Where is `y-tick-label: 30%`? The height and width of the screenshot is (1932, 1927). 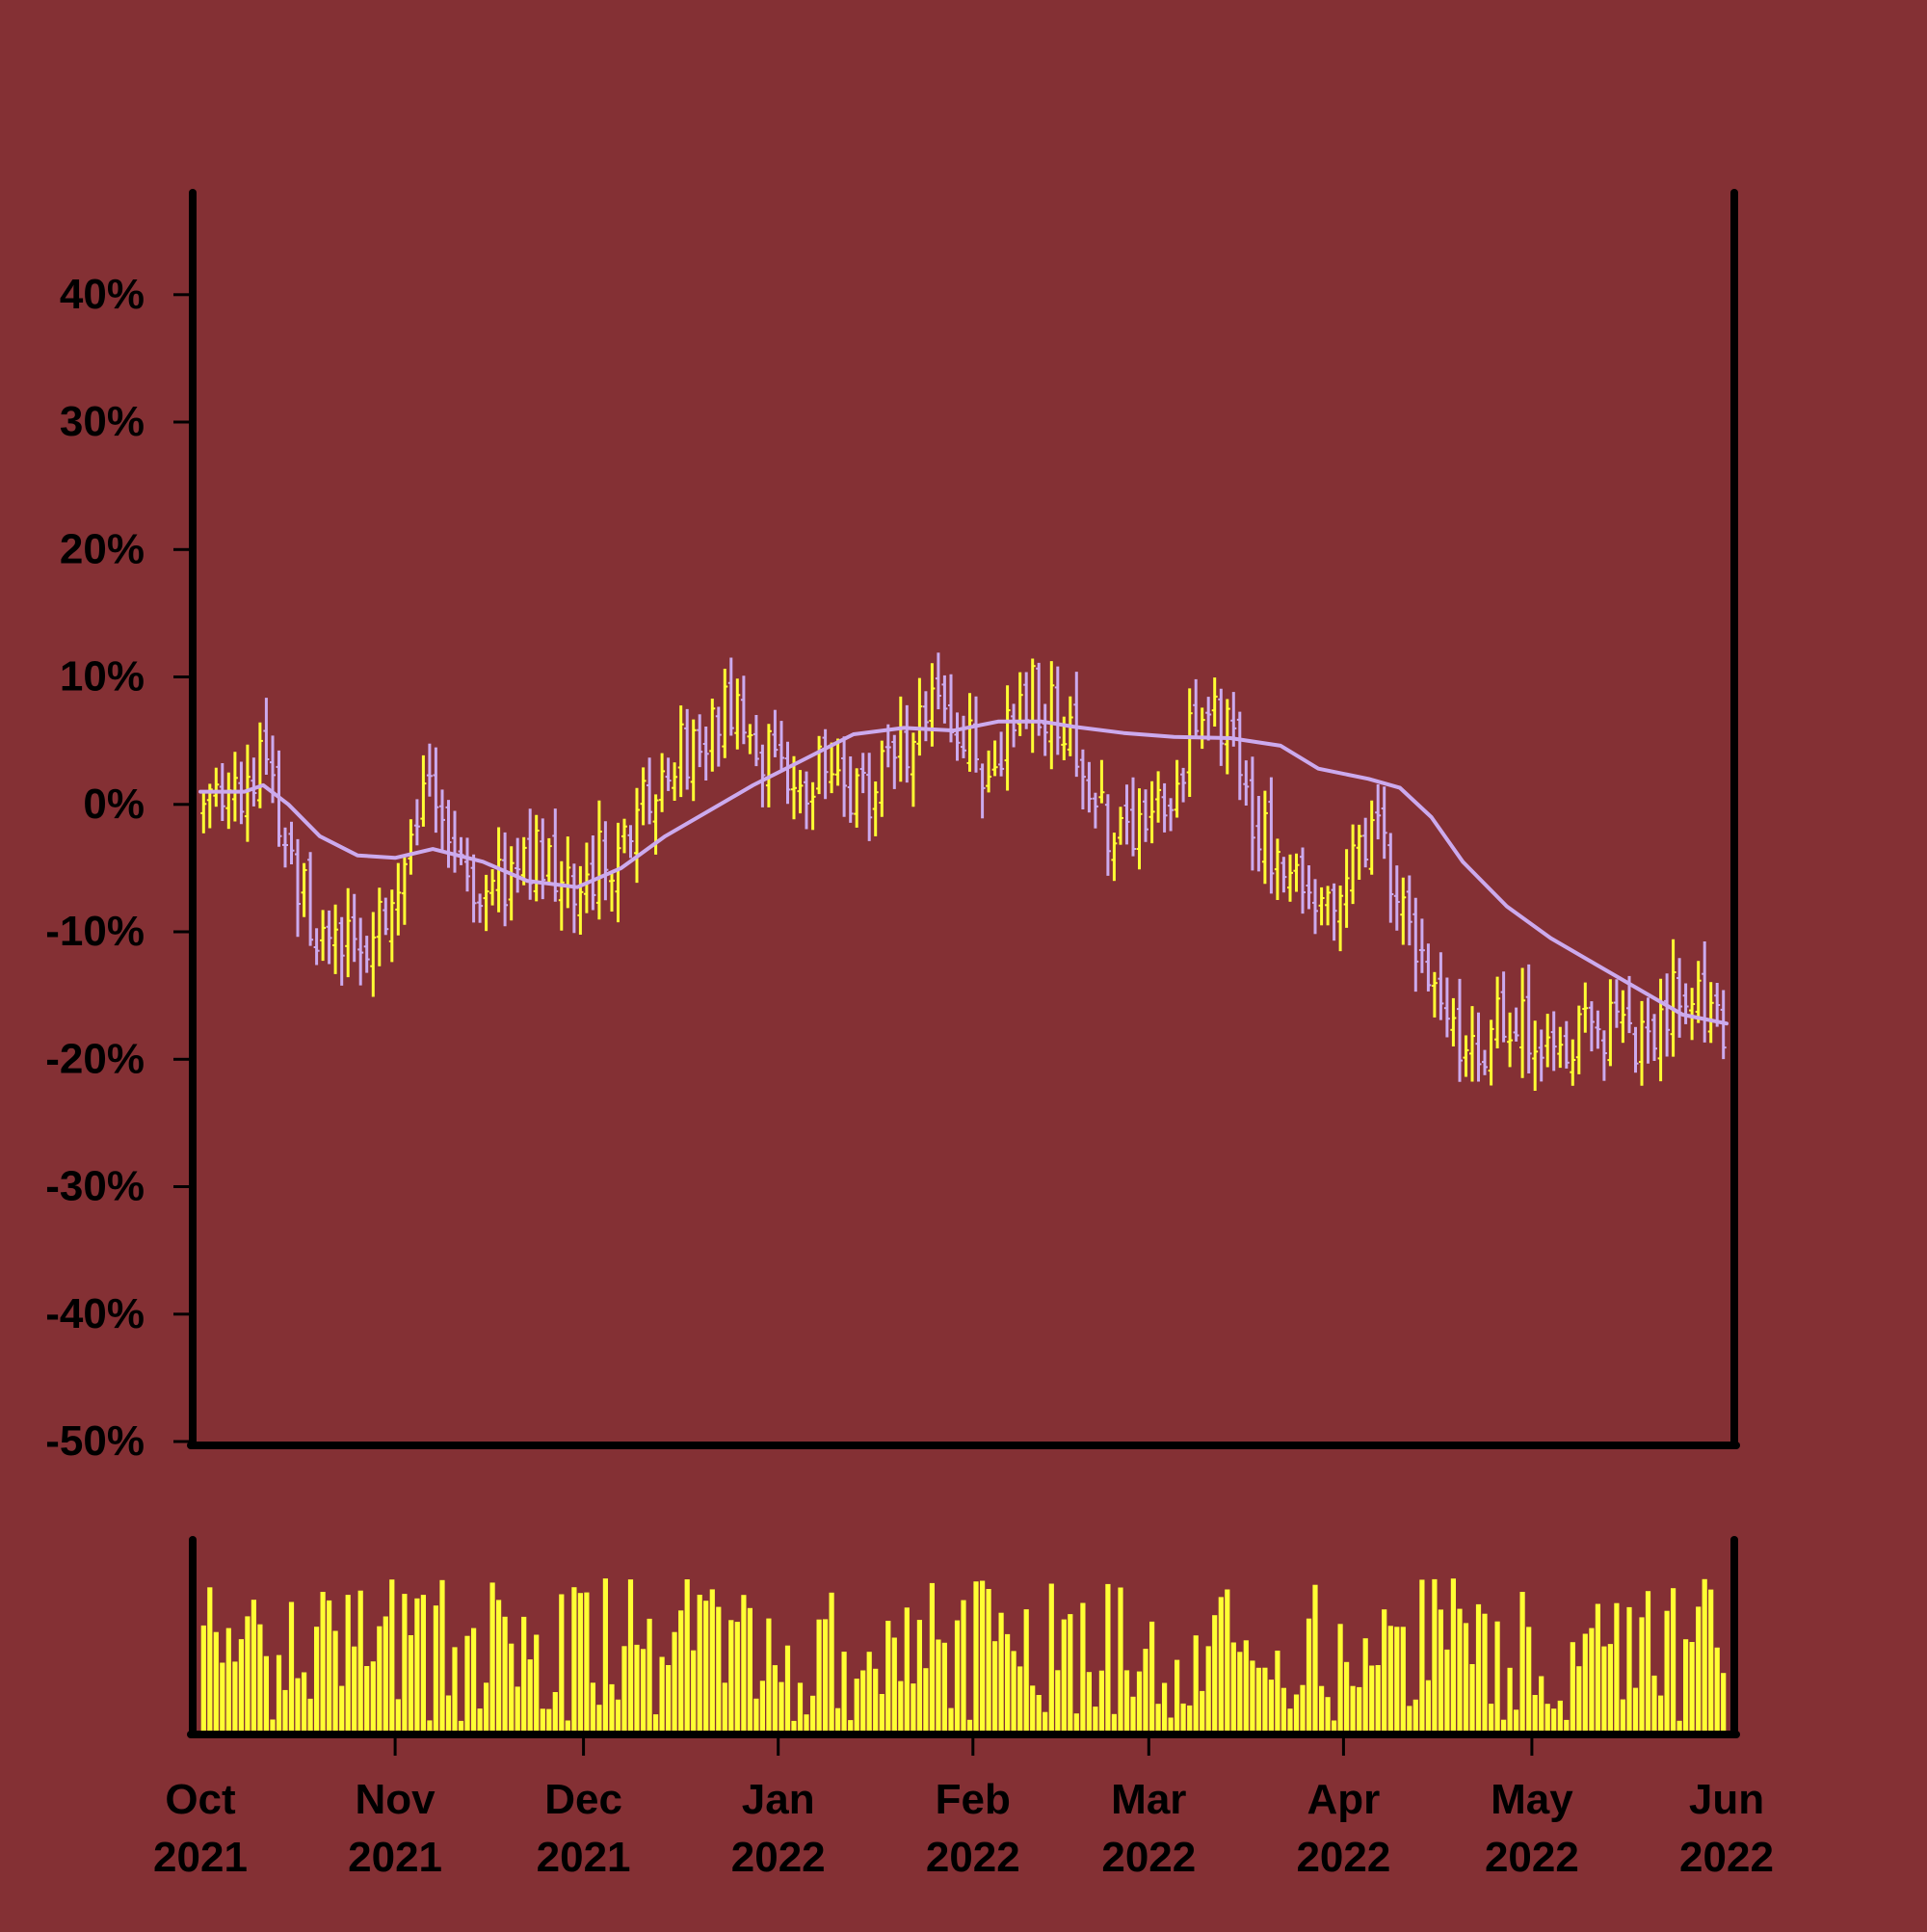
y-tick-label: 30% is located at coordinates (103, 421).